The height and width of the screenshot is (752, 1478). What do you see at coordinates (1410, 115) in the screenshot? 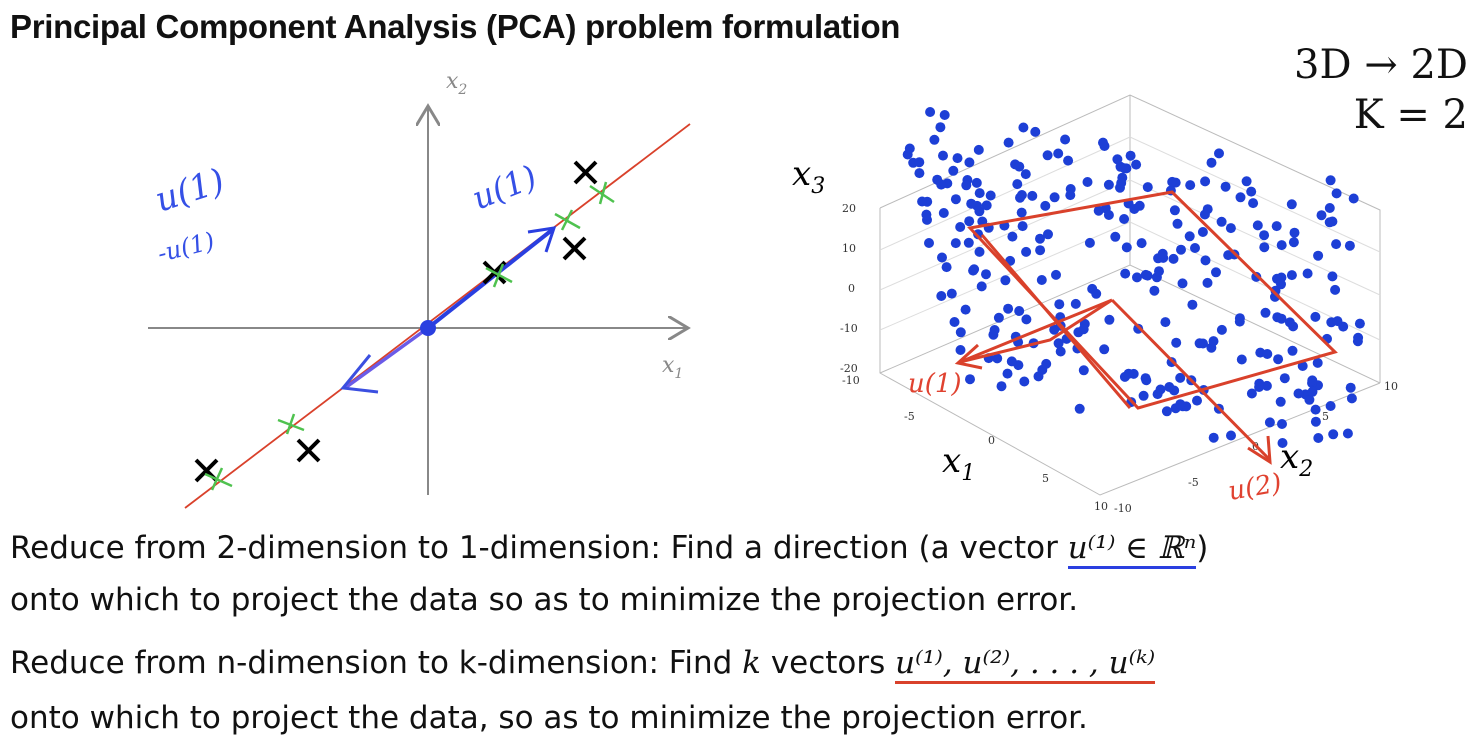
I see `k-equals-note: K = 2` at bounding box center [1410, 115].